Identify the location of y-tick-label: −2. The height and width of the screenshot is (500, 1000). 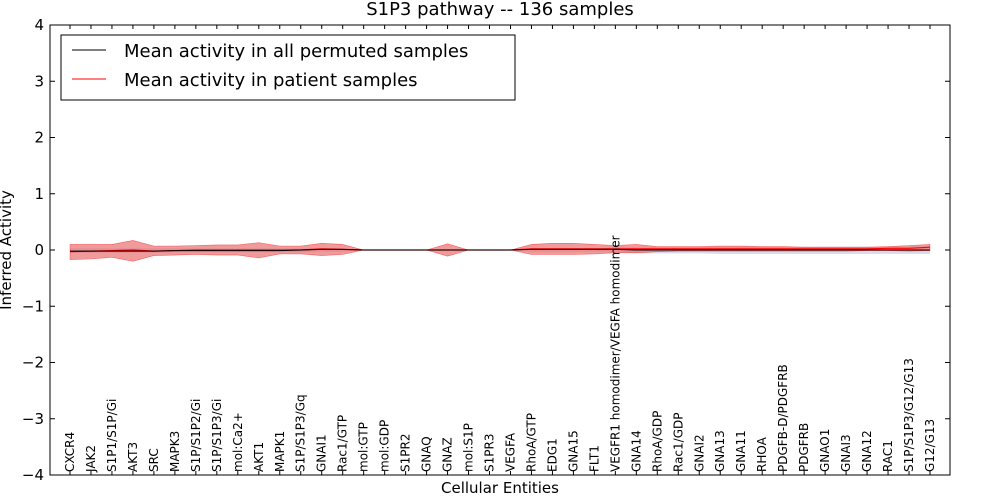
(33, 363).